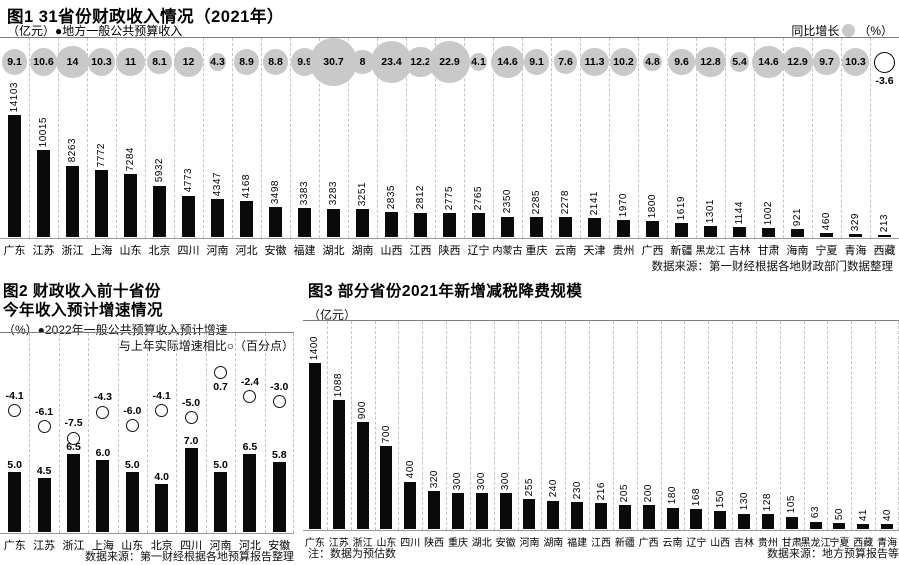 Image resolution: width=899 pixels, height=565 pixels. What do you see at coordinates (83, 310) in the screenshot?
I see `chart2-title-line2: 今年收入预计增速情况` at bounding box center [83, 310].